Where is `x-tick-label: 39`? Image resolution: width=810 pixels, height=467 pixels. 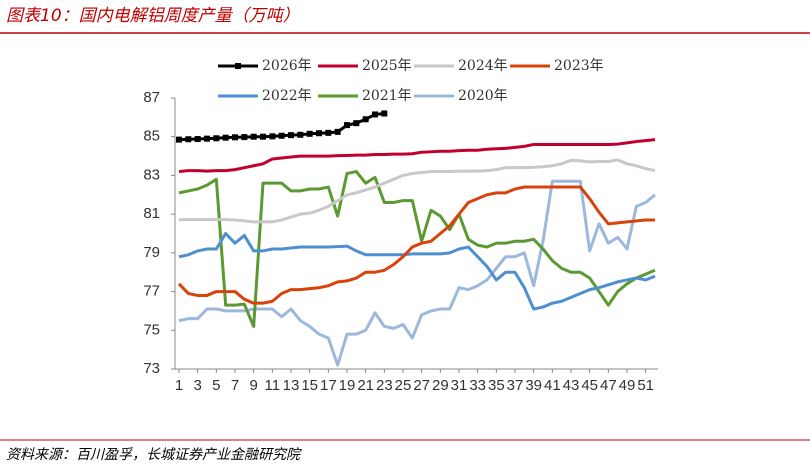 x-tick-label: 39 is located at coordinates (533, 385).